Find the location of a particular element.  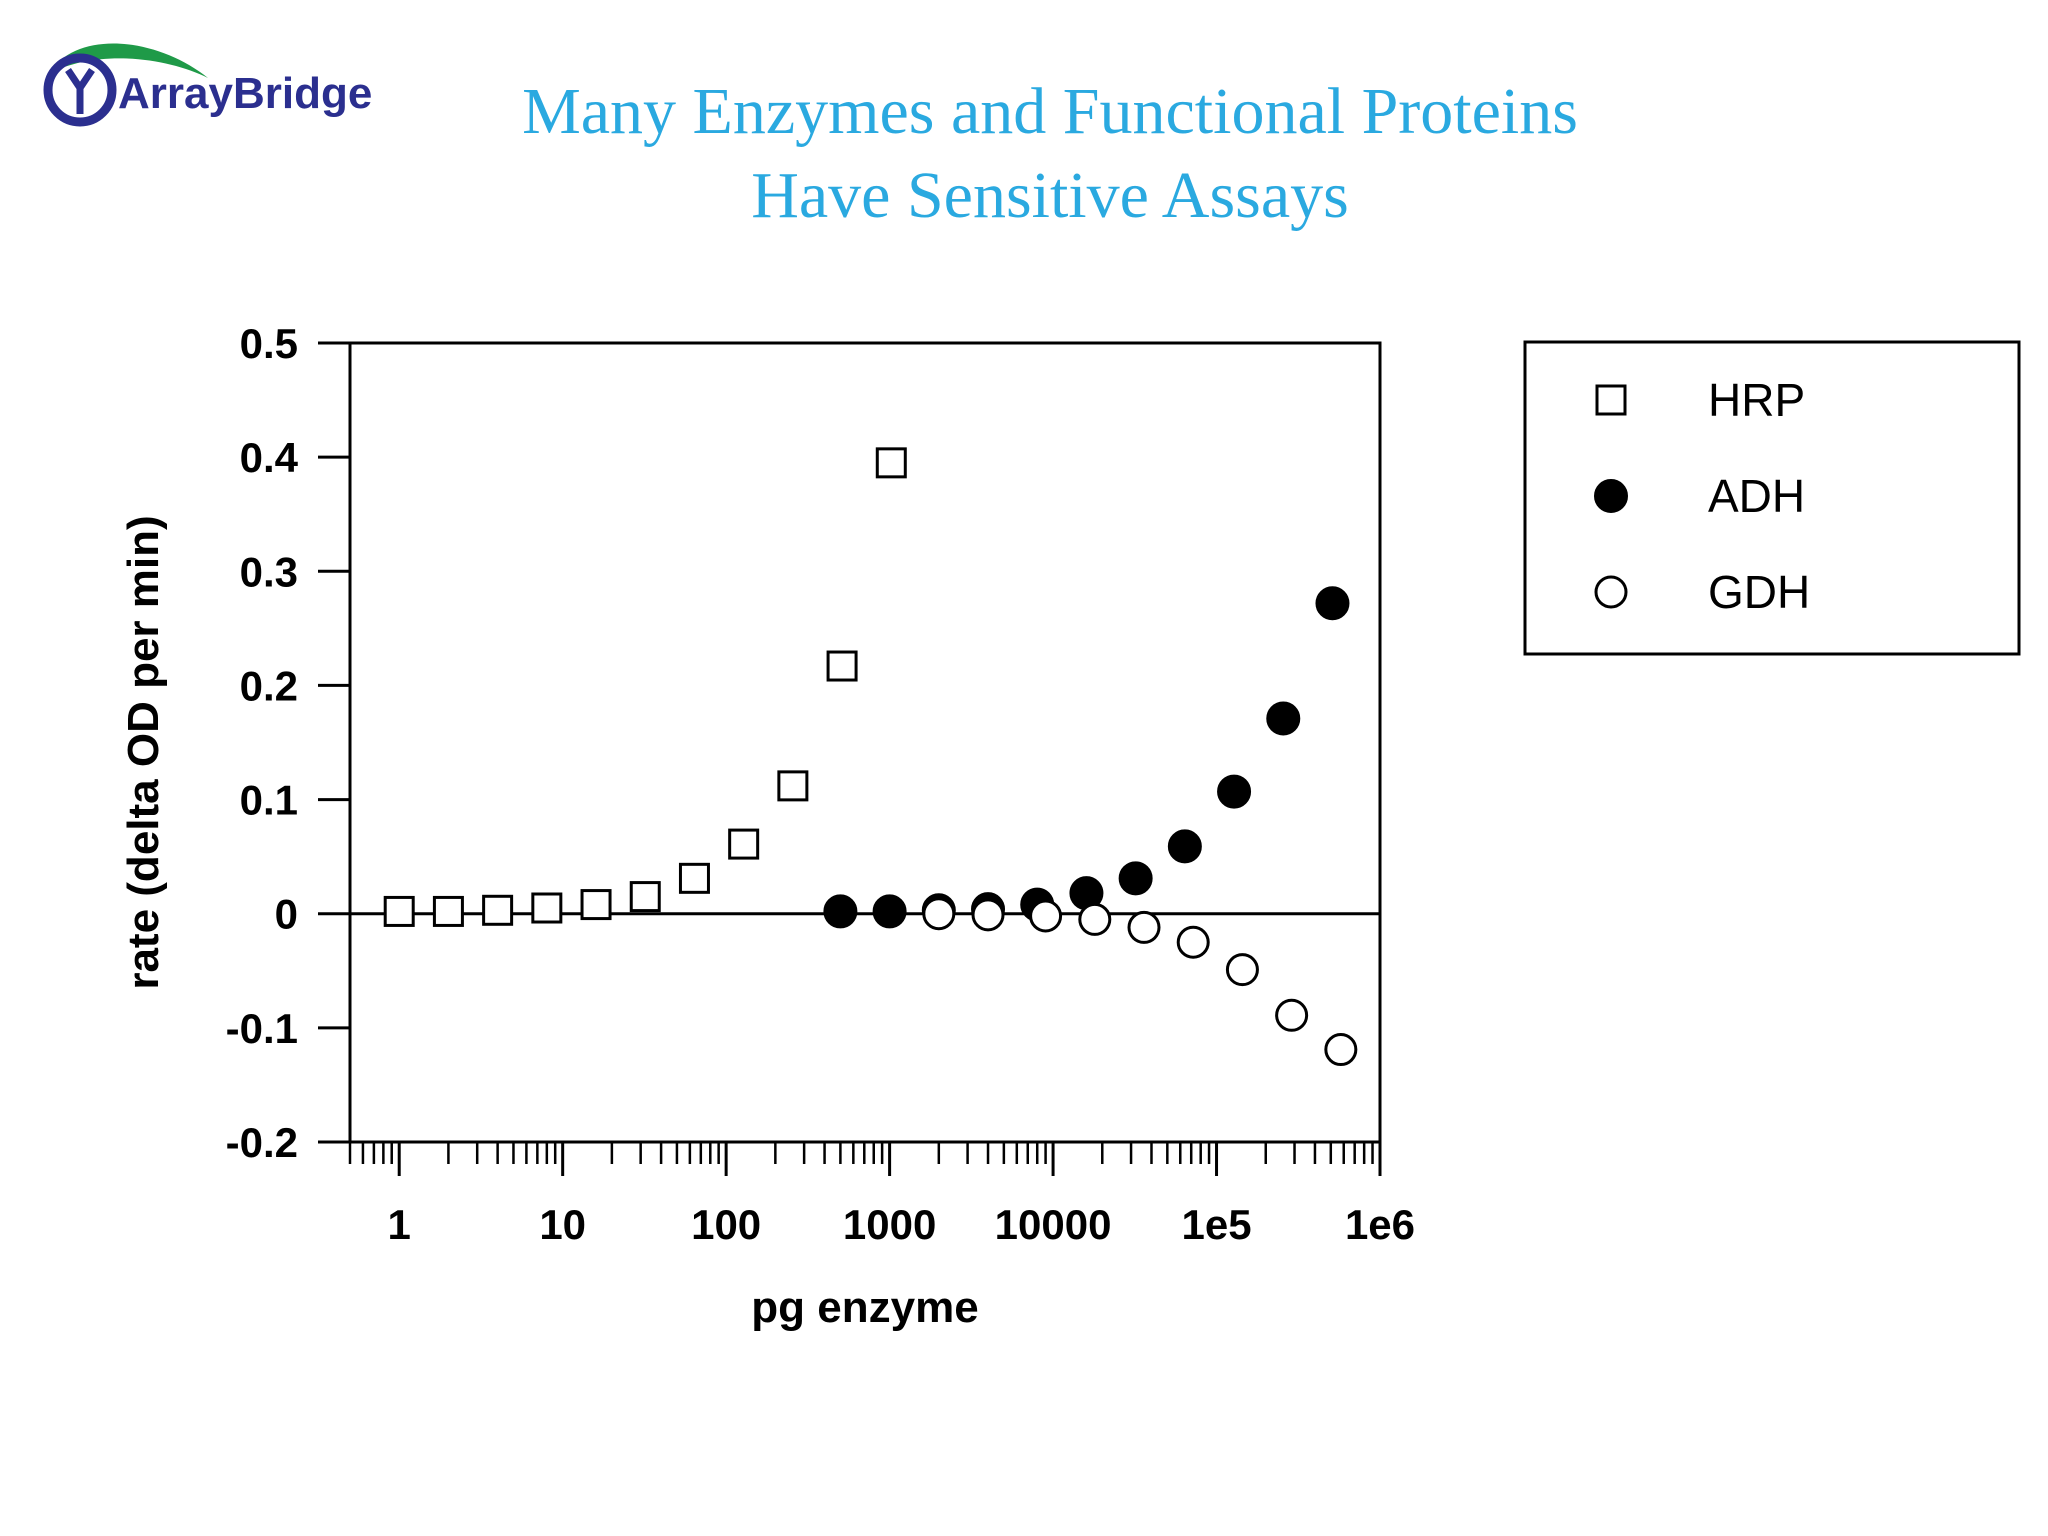

y-tick-label: 0.4 is located at coordinates (269, 457).